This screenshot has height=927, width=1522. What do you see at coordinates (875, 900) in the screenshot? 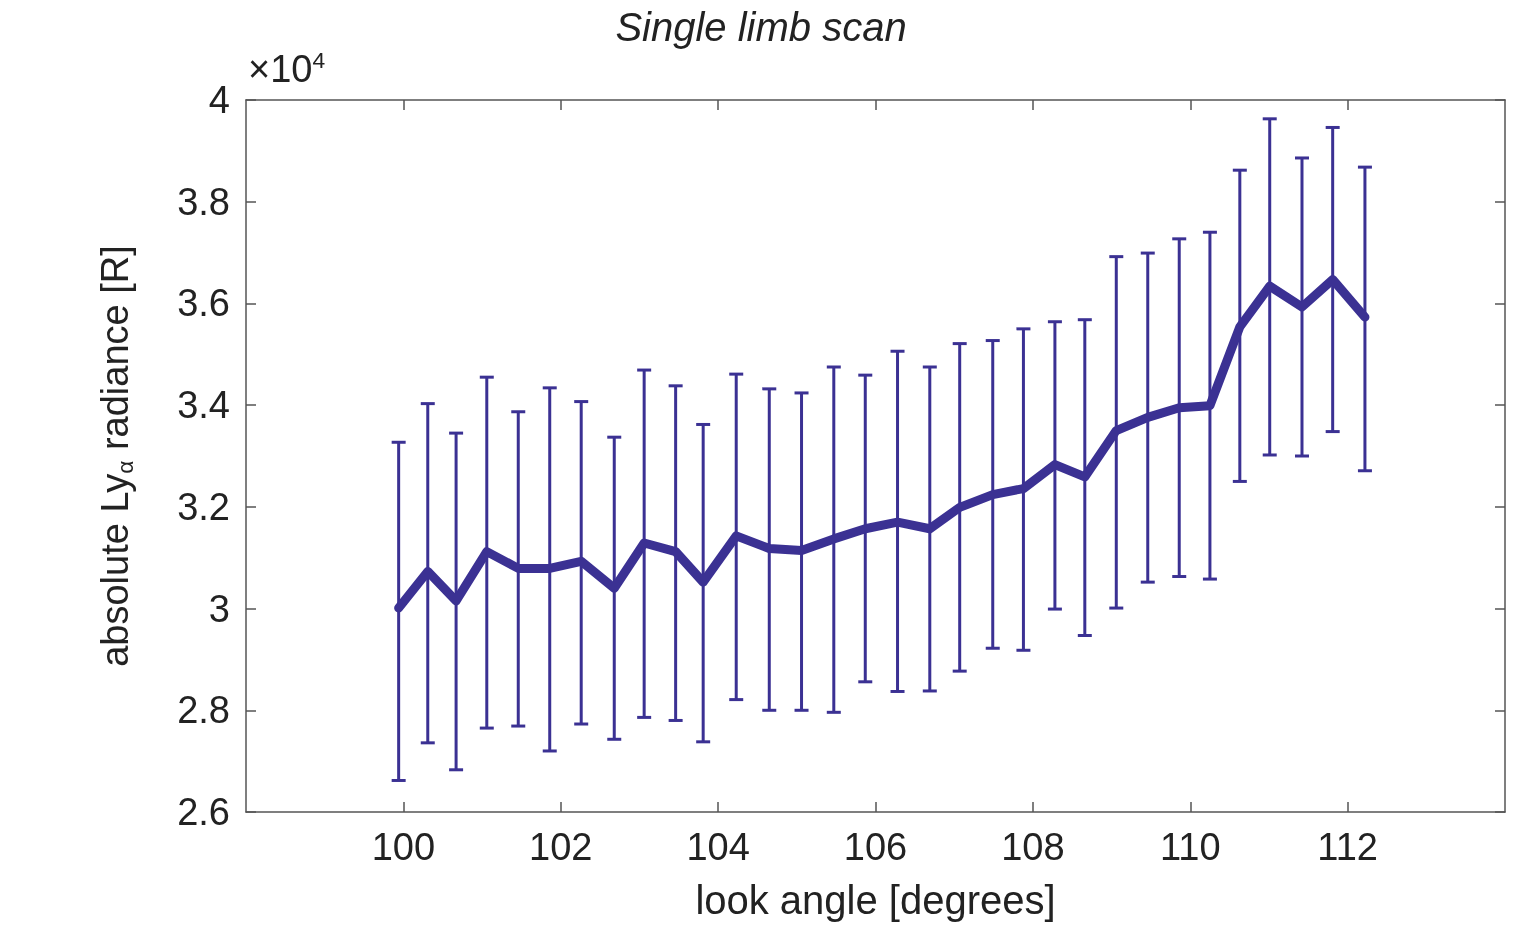
I see `x-axis-title: look angle [degrees]` at bounding box center [875, 900].